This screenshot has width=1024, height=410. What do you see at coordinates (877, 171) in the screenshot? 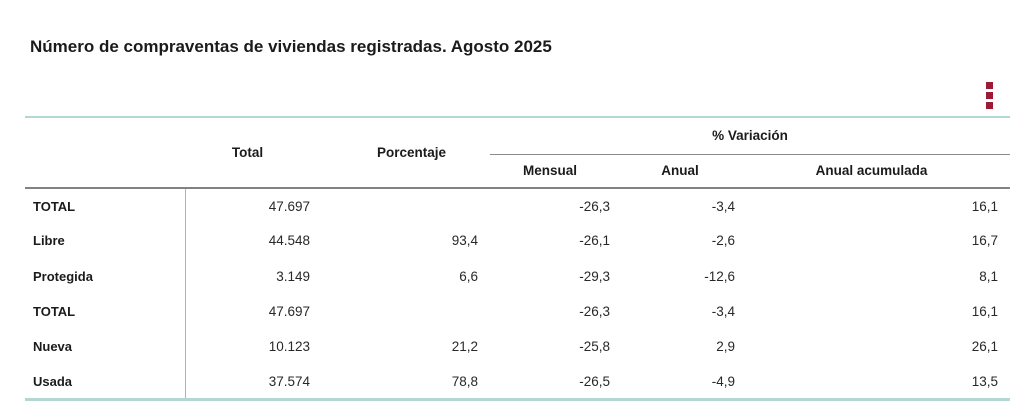
I see `column-header-anual-acumulada: Anual acumulada` at bounding box center [877, 171].